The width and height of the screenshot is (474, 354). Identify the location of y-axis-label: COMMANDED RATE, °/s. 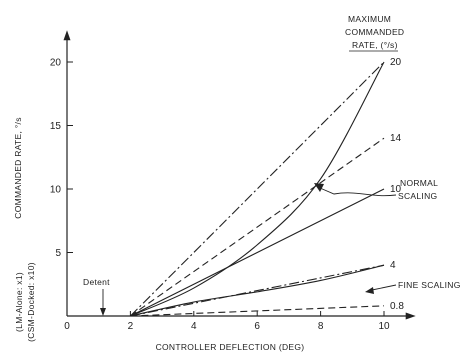
(18, 168).